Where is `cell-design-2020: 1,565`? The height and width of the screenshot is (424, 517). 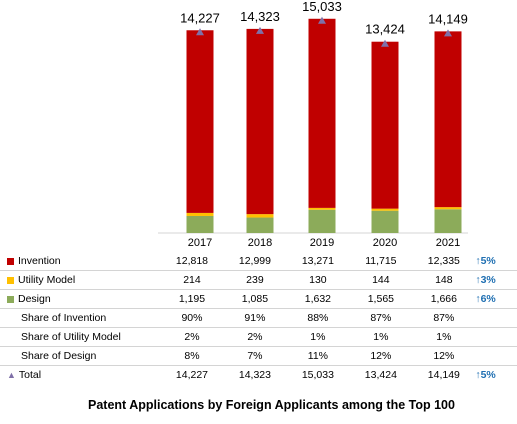 cell-design-2020: 1,565 is located at coordinates (380, 299).